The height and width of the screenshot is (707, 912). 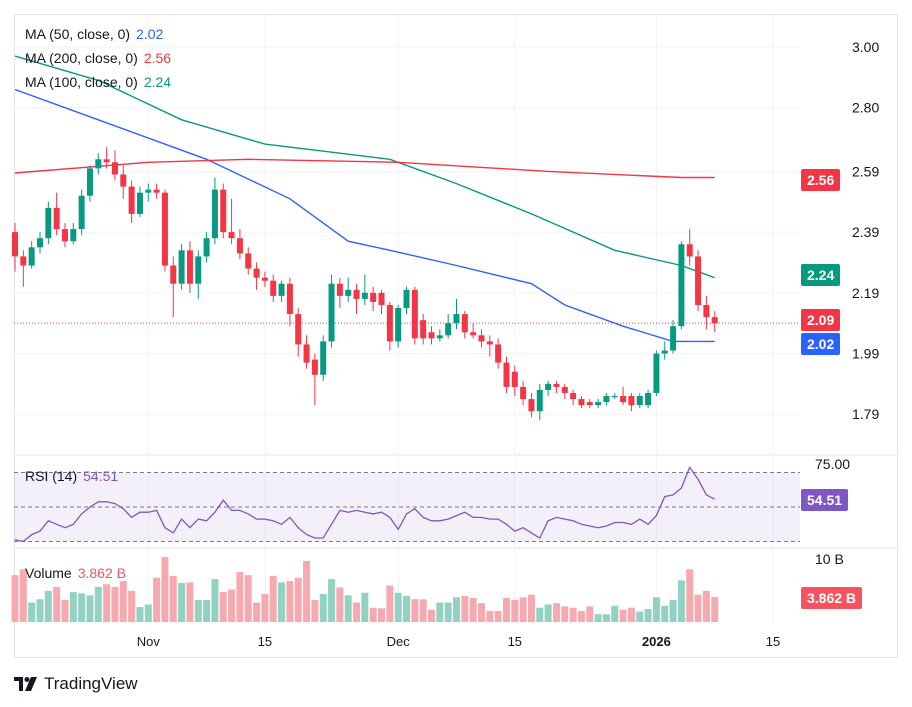 I want to click on price-axis-label: 2.19, so click(x=865, y=293).